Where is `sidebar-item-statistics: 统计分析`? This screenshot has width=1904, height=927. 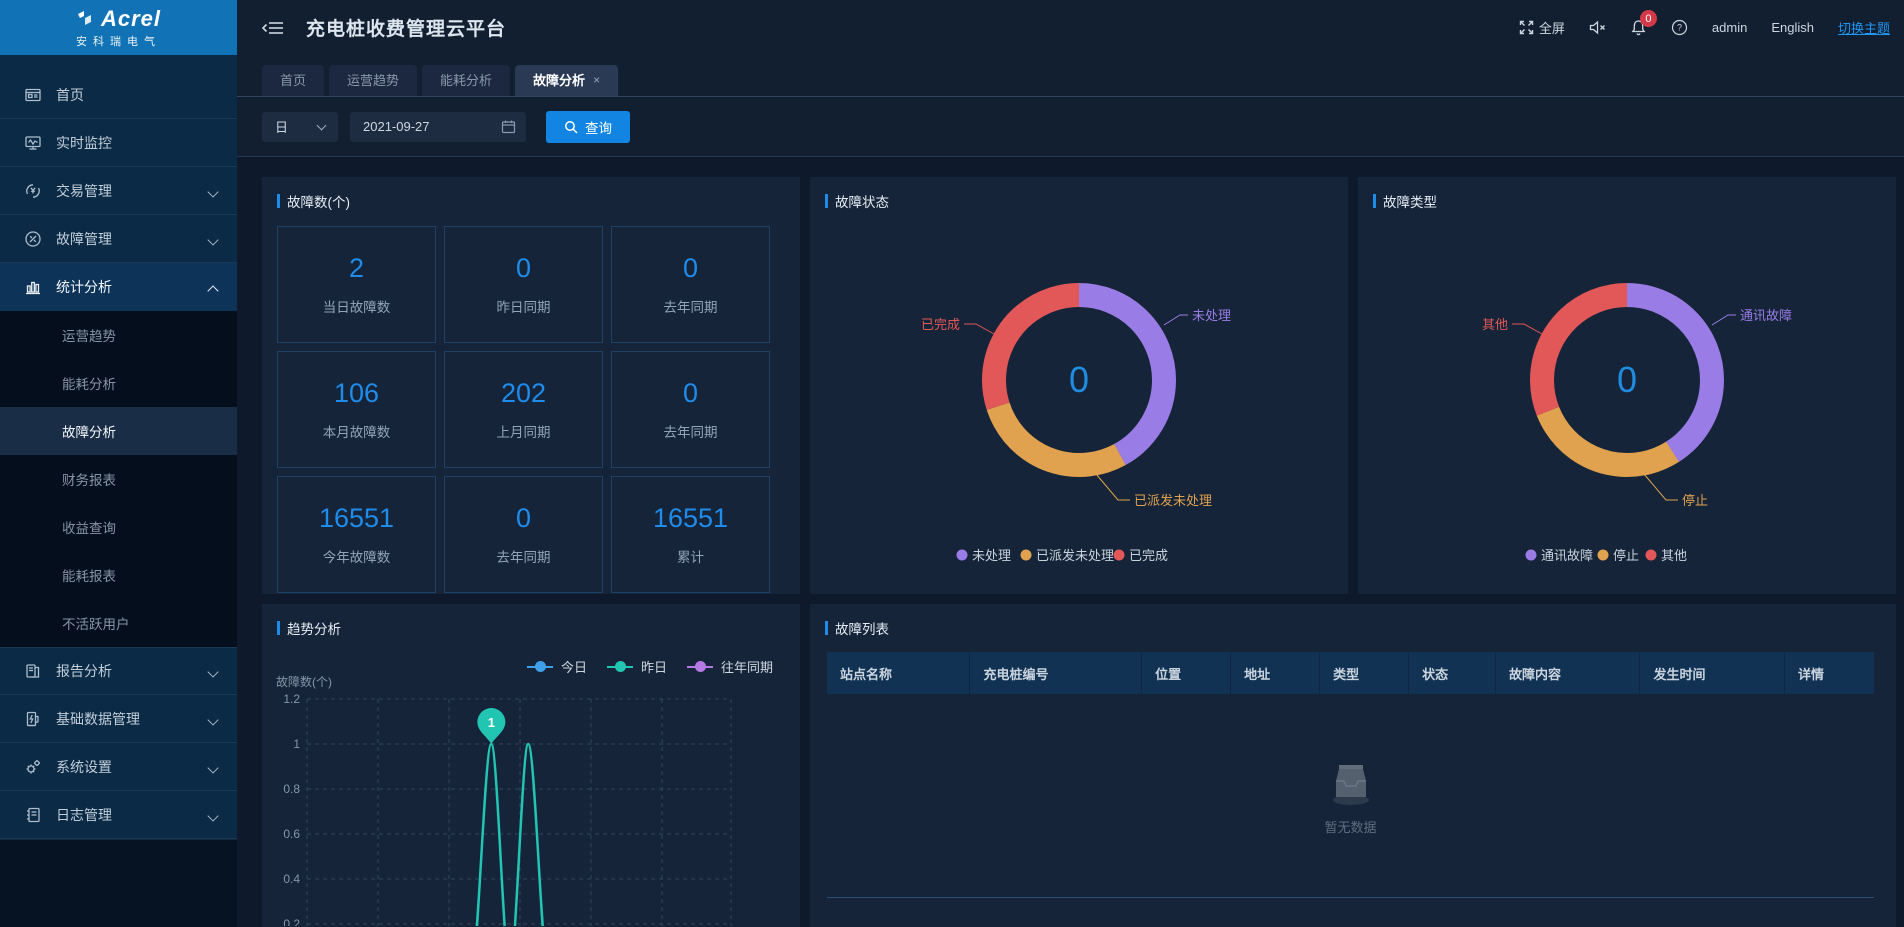 sidebar-item-statistics: 统计分析 is located at coordinates (118, 287).